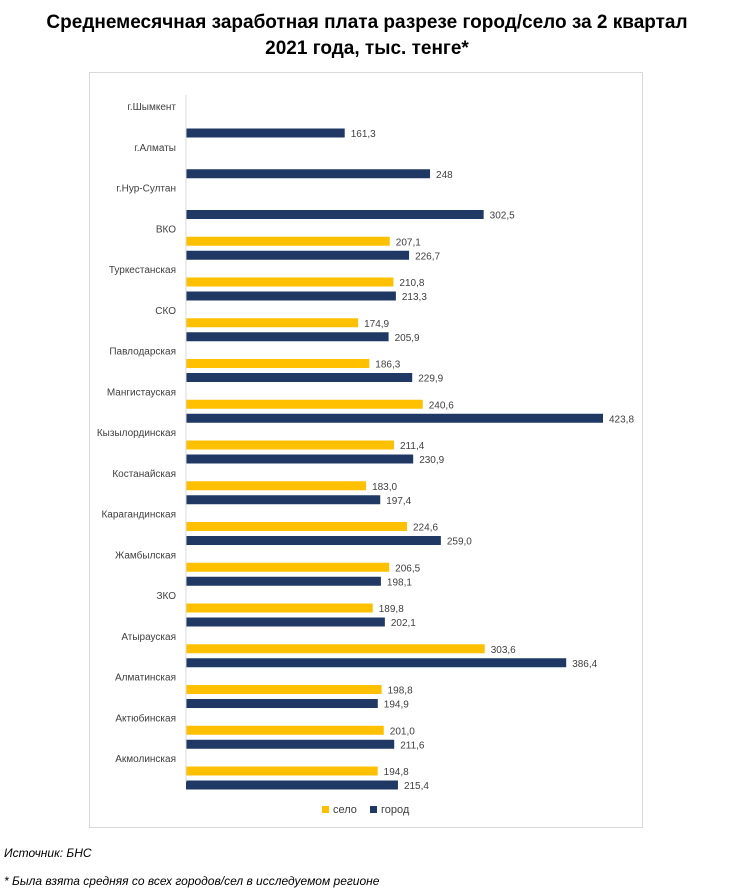  I want to click on data-label-village: 201,0, so click(402, 731).